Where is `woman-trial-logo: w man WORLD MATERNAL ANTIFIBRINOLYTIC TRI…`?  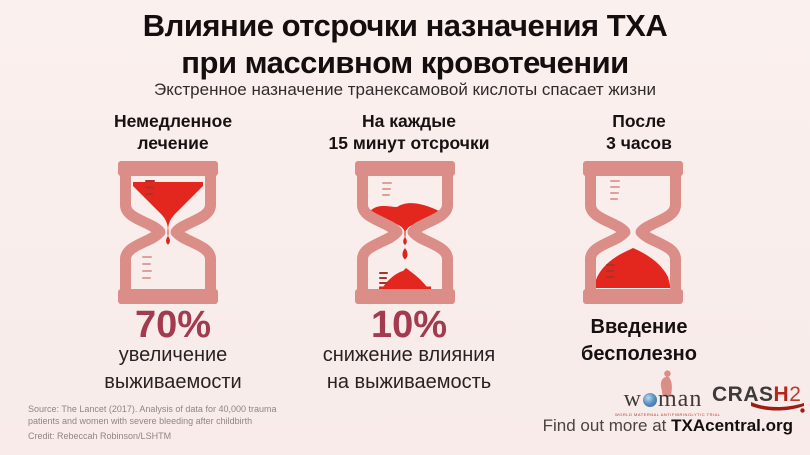 woman-trial-logo: w man WORLD MATERNAL ANTIFIBRINOLYTIC TRI… is located at coordinates (668, 393).